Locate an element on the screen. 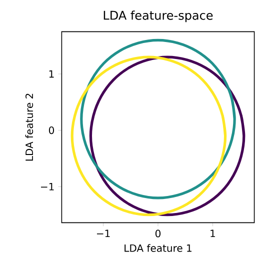 This screenshot has height=277, width=264. y-tick-label: −1 is located at coordinates (47, 186).